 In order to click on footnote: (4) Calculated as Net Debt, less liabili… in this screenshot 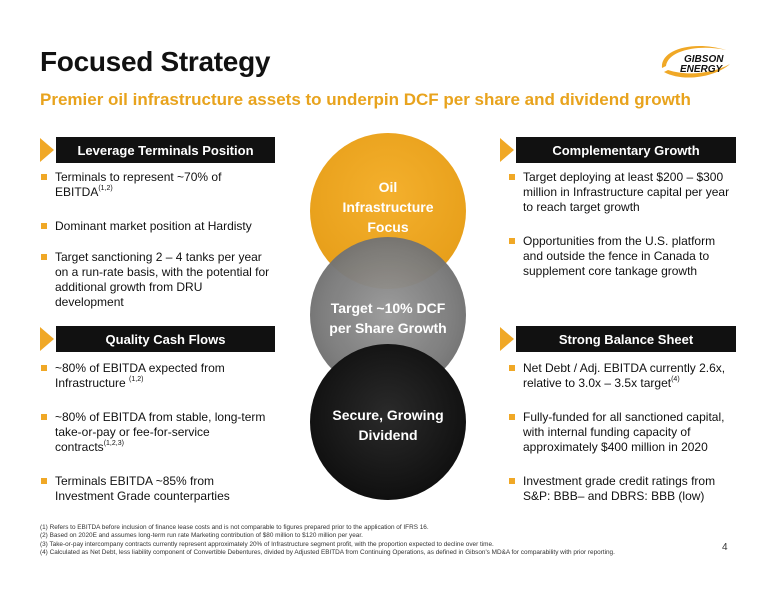, I will do `click(327, 553)`.